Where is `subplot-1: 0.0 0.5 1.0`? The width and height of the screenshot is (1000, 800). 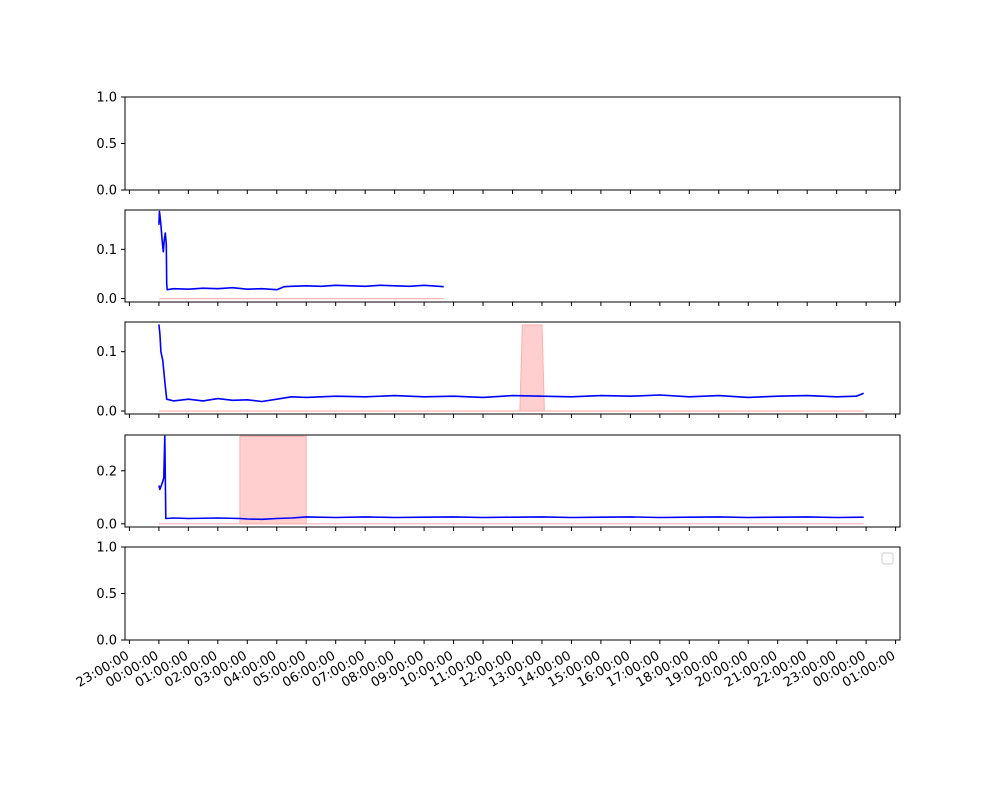
subplot-1: 0.0 0.5 1.0 is located at coordinates (498, 145).